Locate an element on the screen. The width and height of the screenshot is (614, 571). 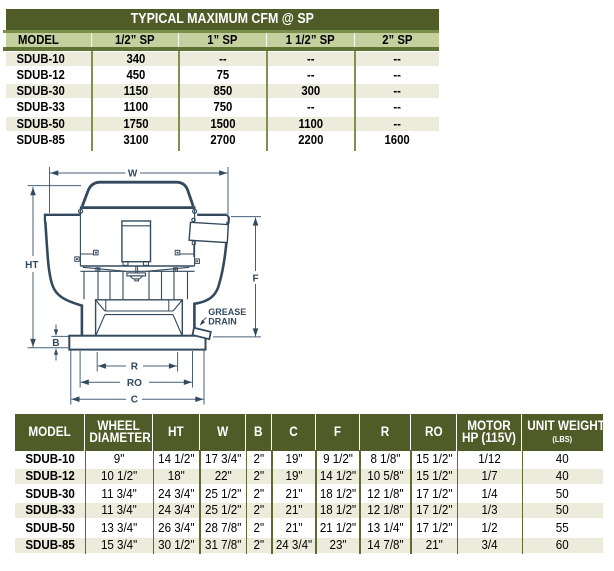
svg-text: F is located at coordinates (256, 278).